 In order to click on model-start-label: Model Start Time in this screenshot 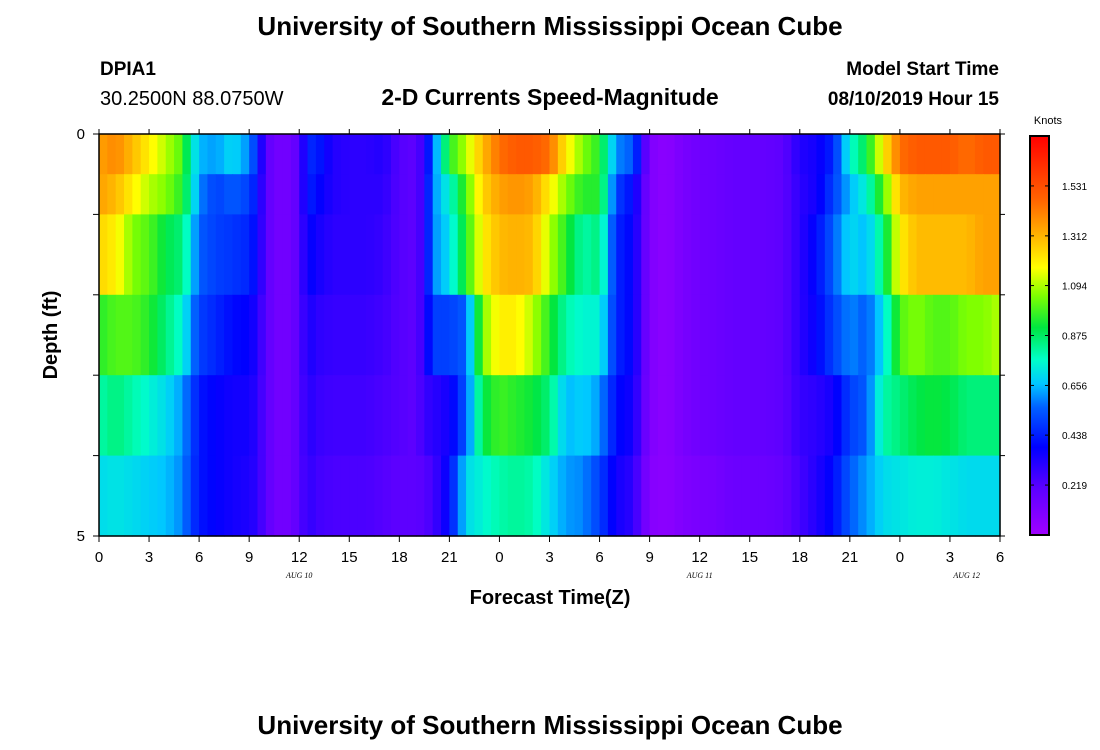, I will do `click(922, 69)`.